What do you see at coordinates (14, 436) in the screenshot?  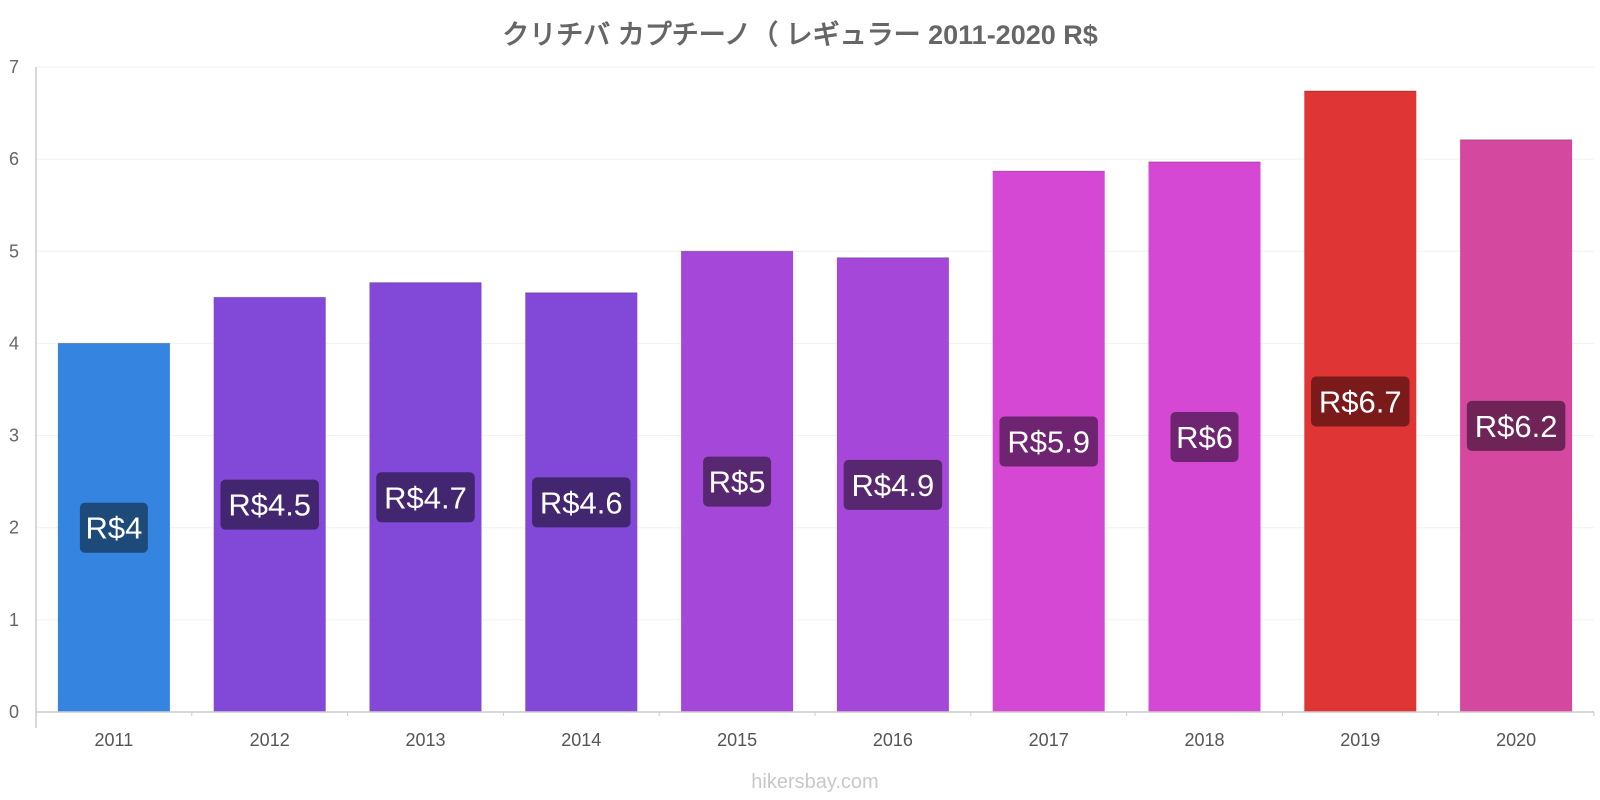 I see `y-tick-label: 3` at bounding box center [14, 436].